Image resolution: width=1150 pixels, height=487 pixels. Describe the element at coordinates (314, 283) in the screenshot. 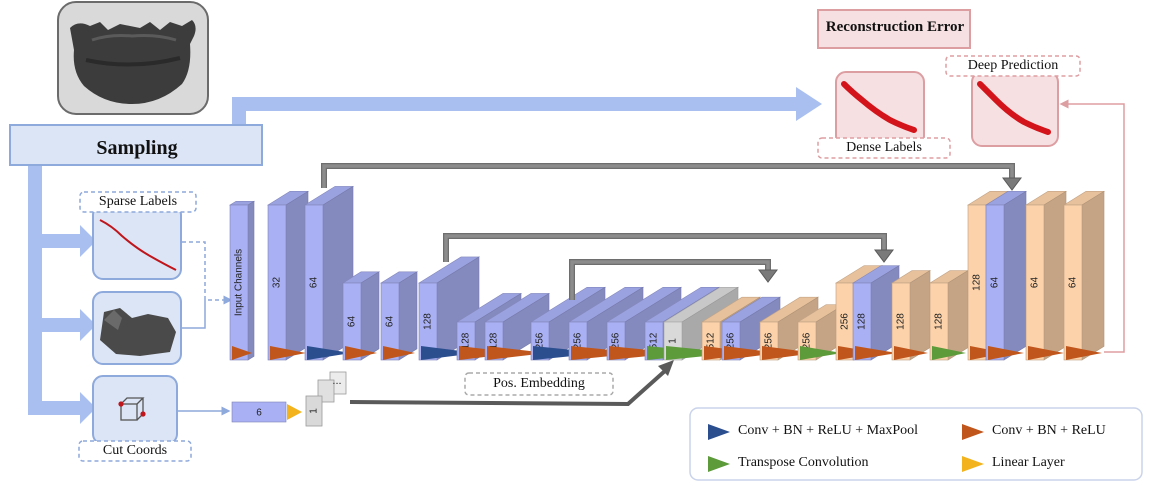

I see `encoder-block-2-label: 64` at that location.